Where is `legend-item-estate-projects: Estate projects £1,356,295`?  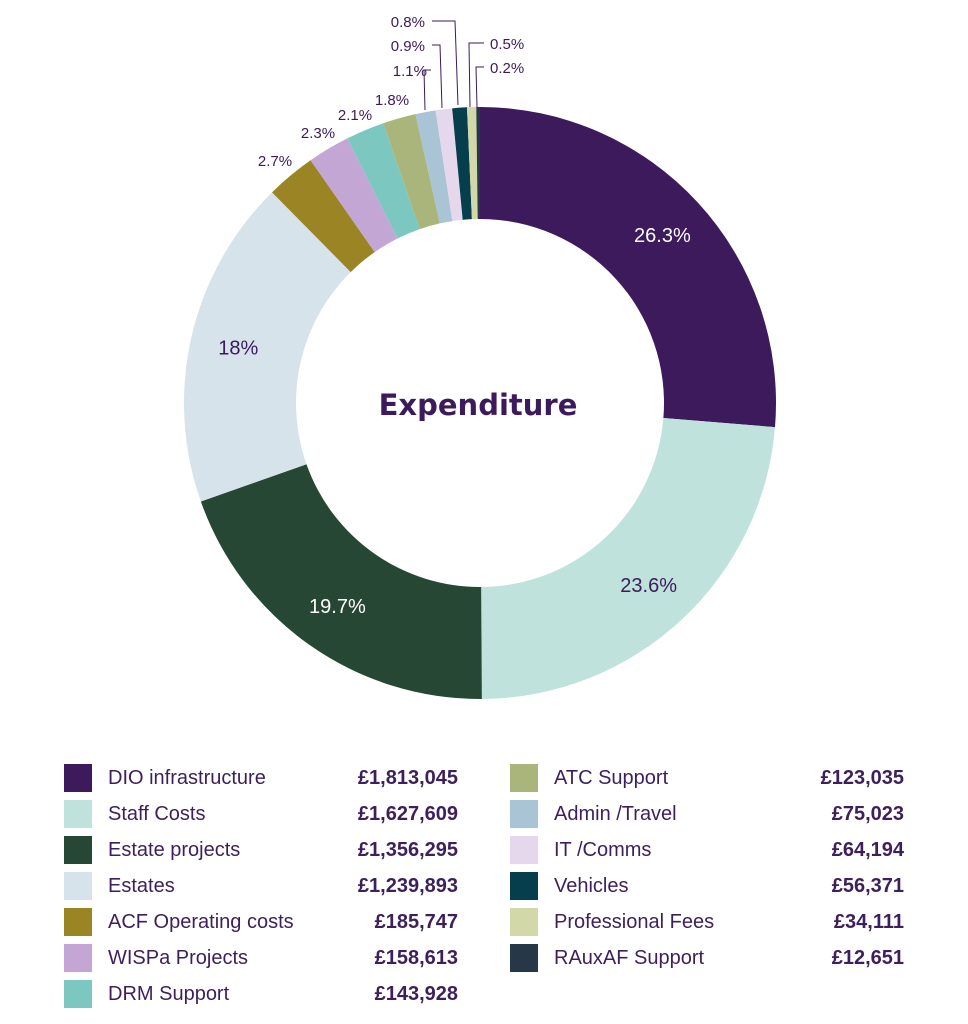
legend-item-estate-projects: Estate projects £1,356,295 is located at coordinates (261, 850).